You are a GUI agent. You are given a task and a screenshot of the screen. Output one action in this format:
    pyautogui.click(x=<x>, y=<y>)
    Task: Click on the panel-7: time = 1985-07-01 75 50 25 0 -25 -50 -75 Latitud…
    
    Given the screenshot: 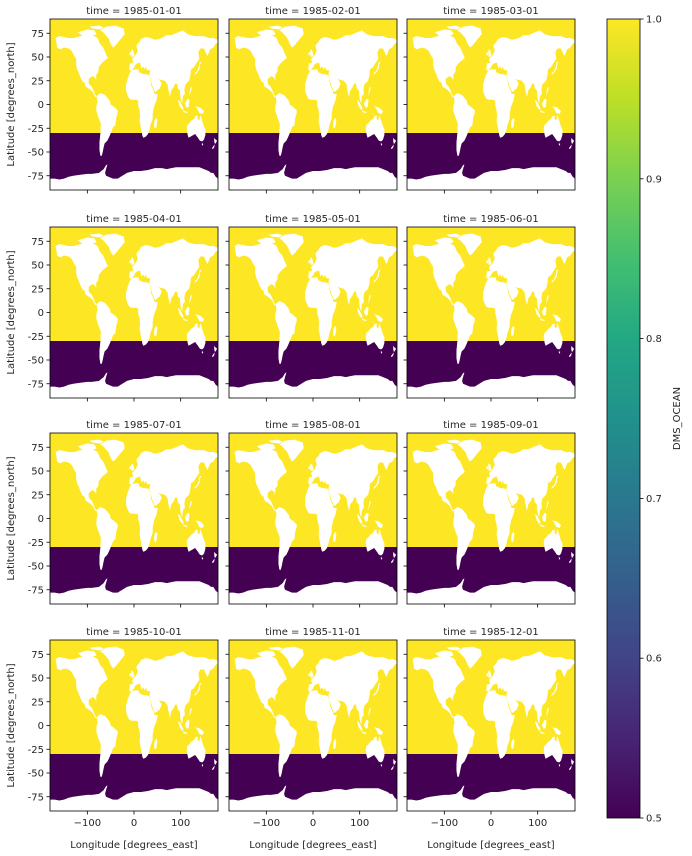 What is the action you would take?
    pyautogui.click(x=112, y=514)
    